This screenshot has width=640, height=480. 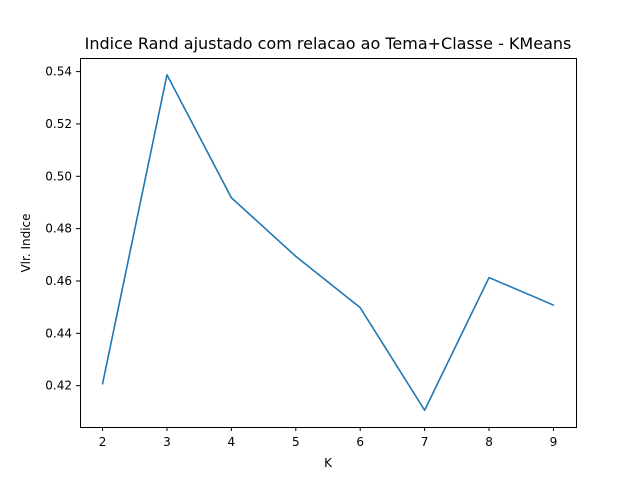 I want to click on x-tick-label: 7, so click(x=425, y=442).